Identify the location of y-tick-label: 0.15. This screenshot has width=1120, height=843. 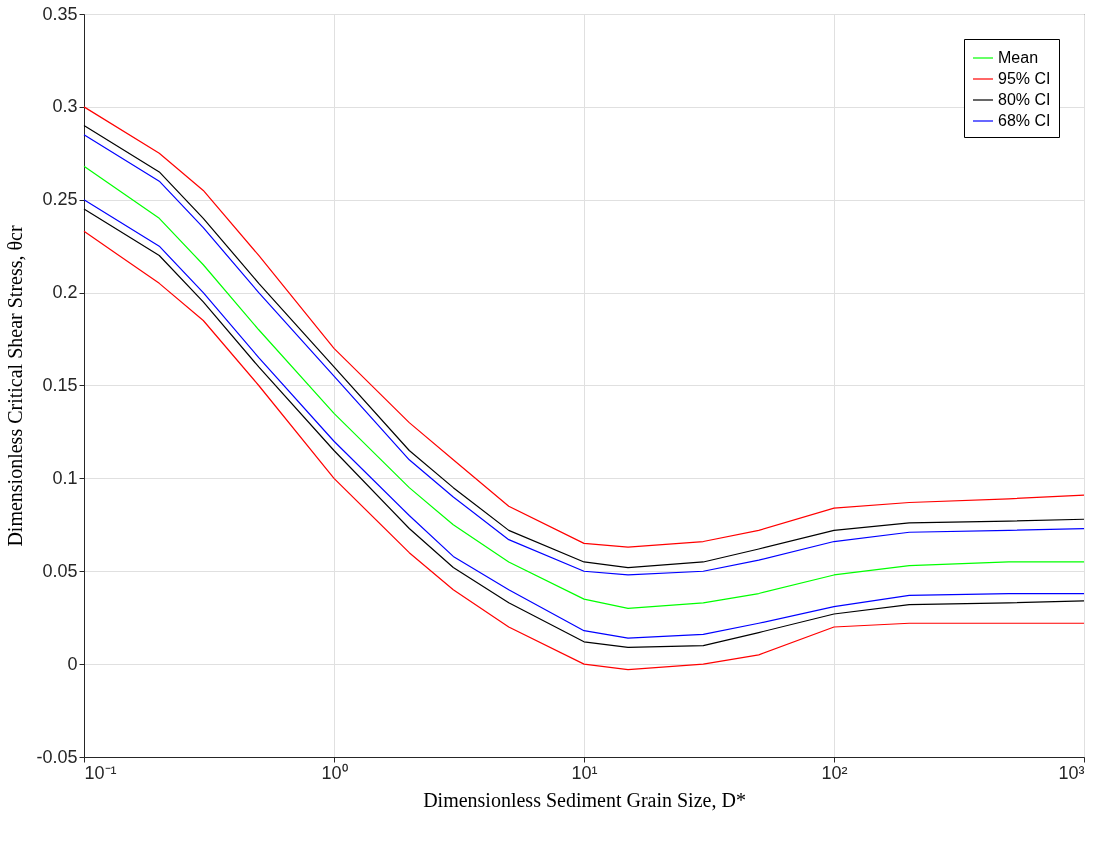
(60, 385).